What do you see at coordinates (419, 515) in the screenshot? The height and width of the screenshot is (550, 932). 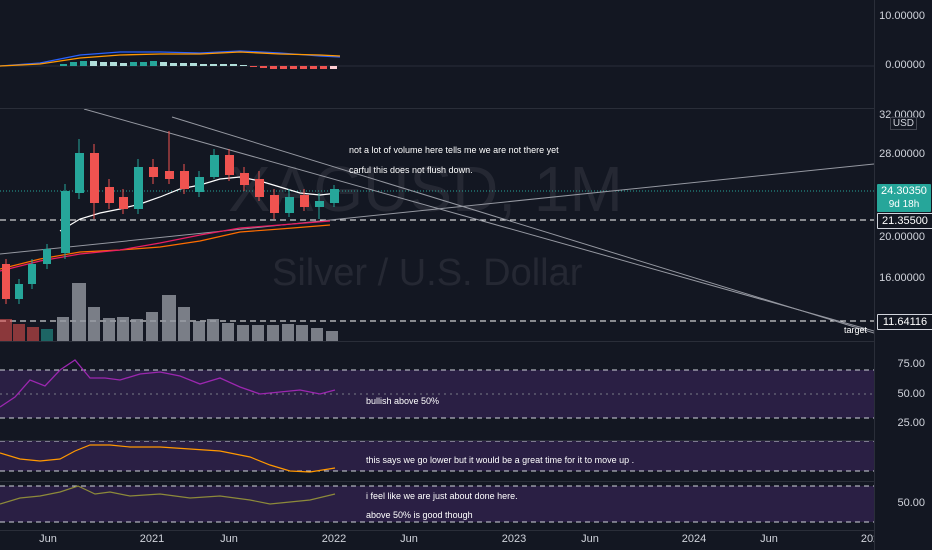 I see `annotation-osc-2: above 50% is good though` at bounding box center [419, 515].